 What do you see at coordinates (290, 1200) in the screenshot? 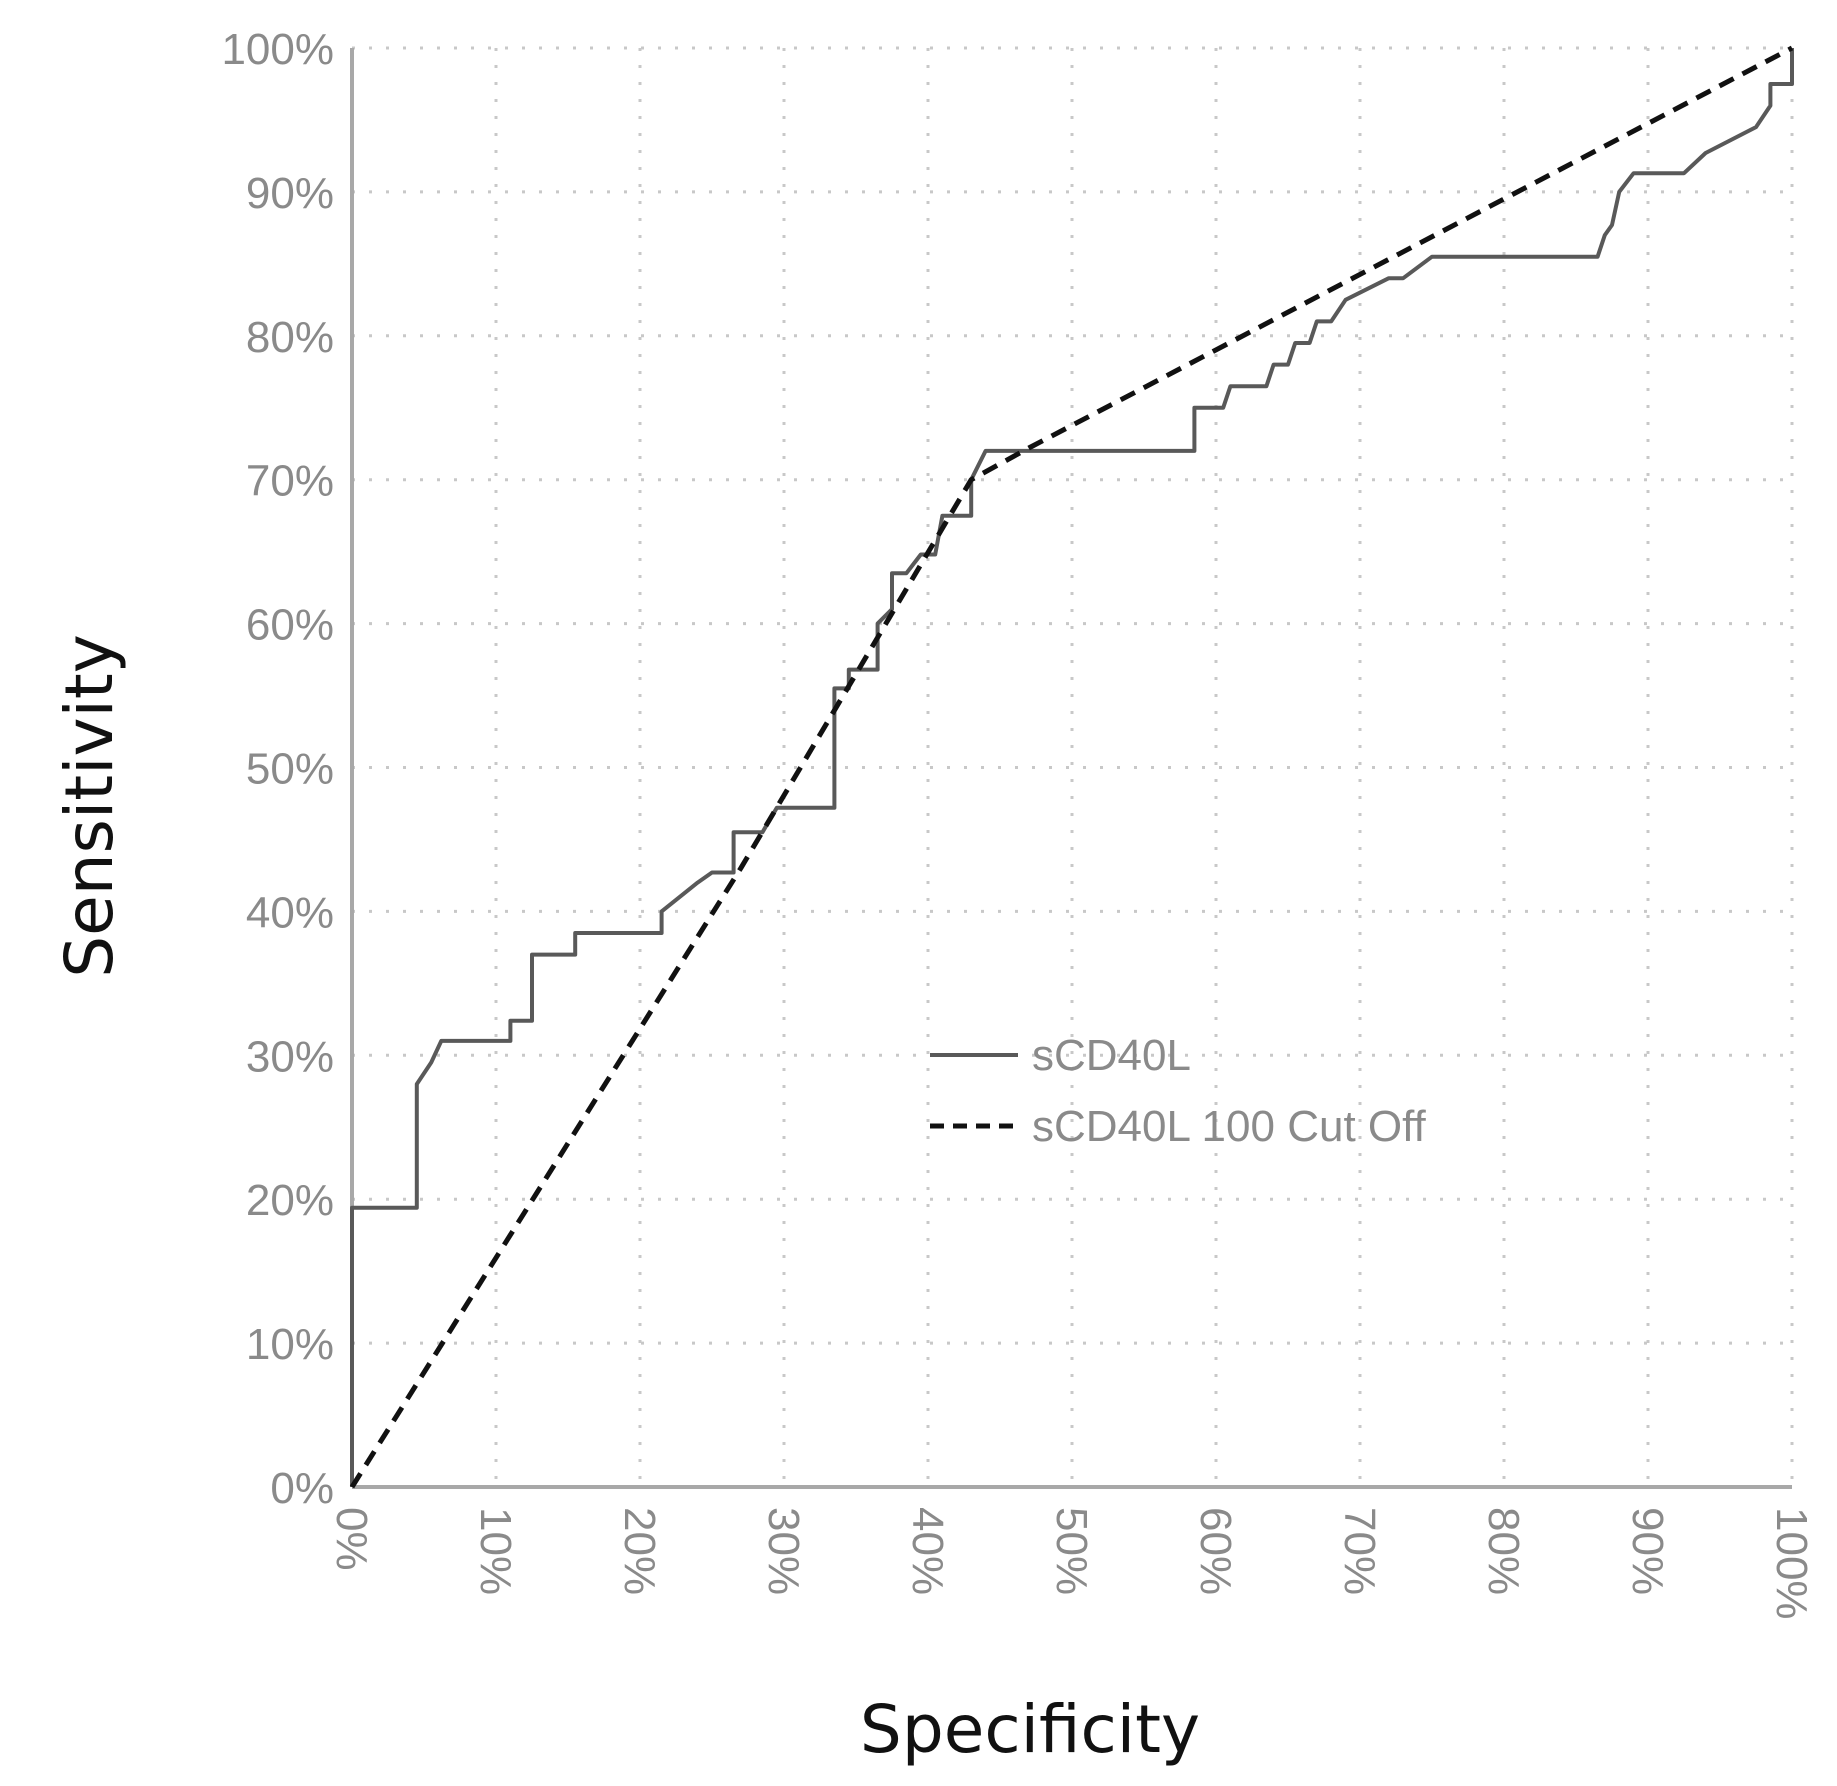
I see `y-tick-label: 20%` at bounding box center [290, 1200].